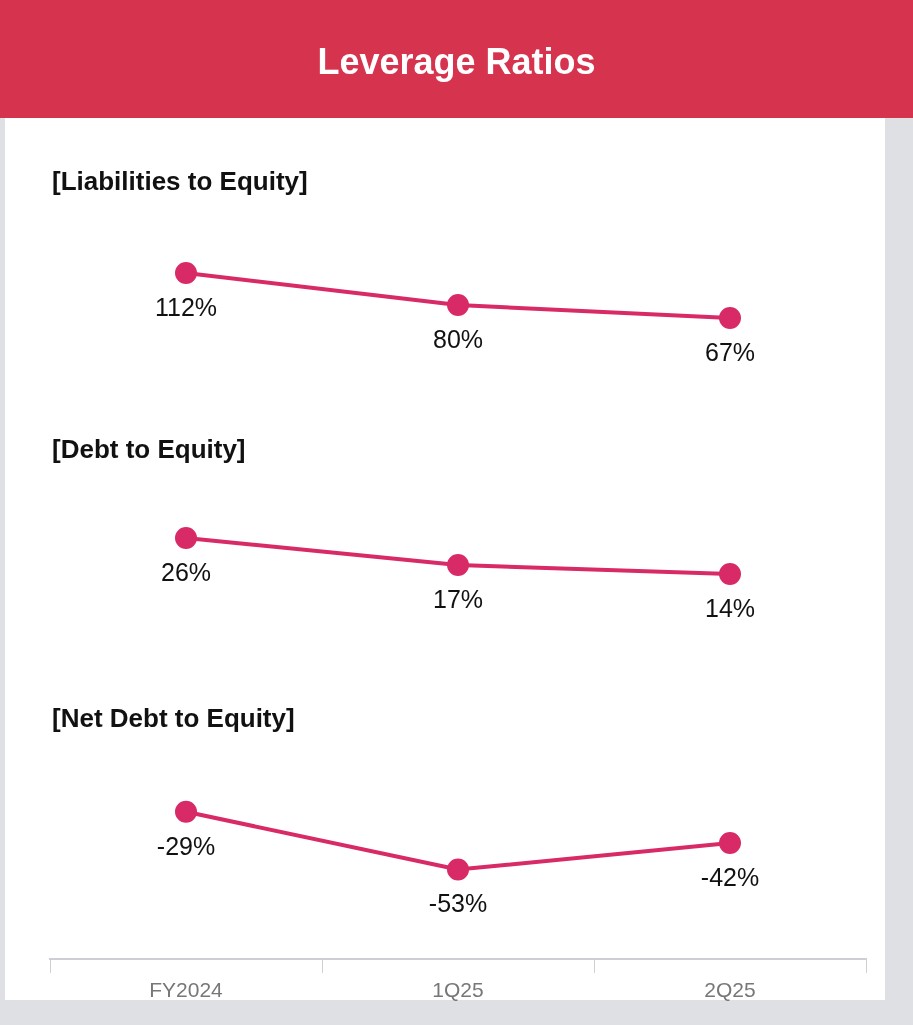  I want to click on x-tick-label: 1Q25, so click(458, 990).